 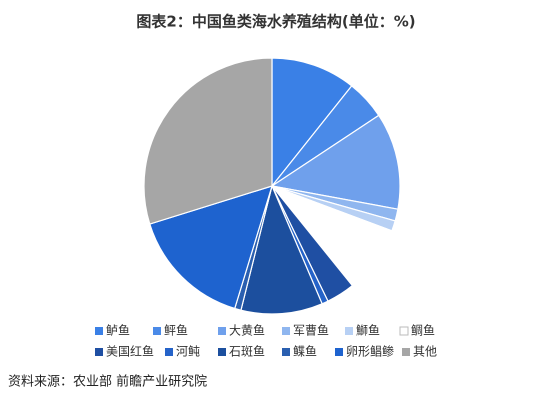 What do you see at coordinates (305, 352) in the screenshot?
I see `legend-label: 鲽鱼` at bounding box center [305, 352].